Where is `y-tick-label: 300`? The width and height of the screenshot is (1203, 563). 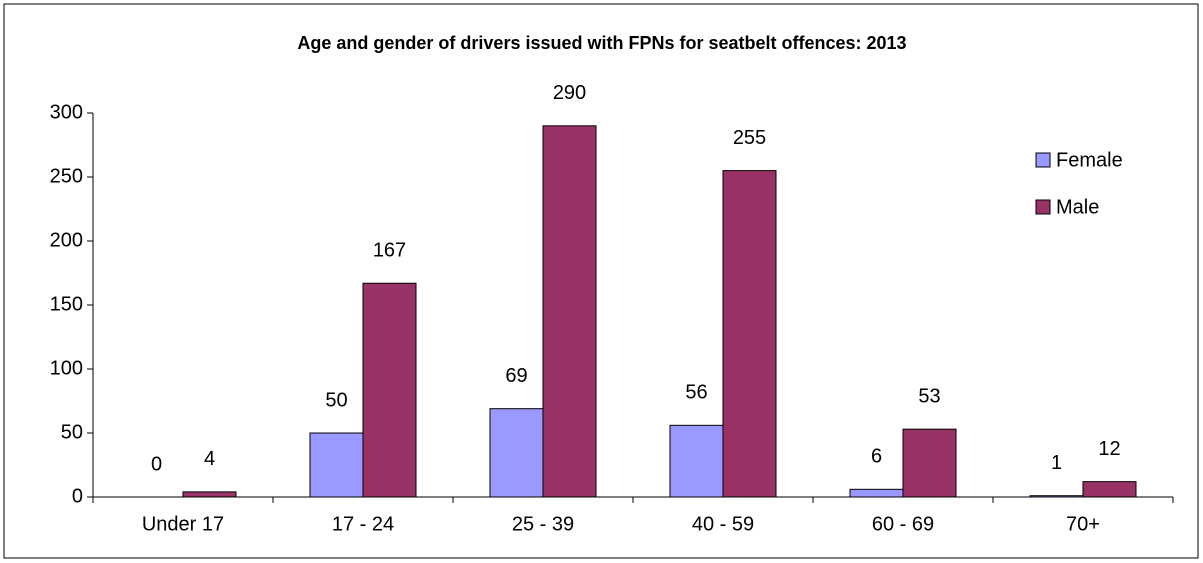
y-tick-label: 300 is located at coordinates (66, 112).